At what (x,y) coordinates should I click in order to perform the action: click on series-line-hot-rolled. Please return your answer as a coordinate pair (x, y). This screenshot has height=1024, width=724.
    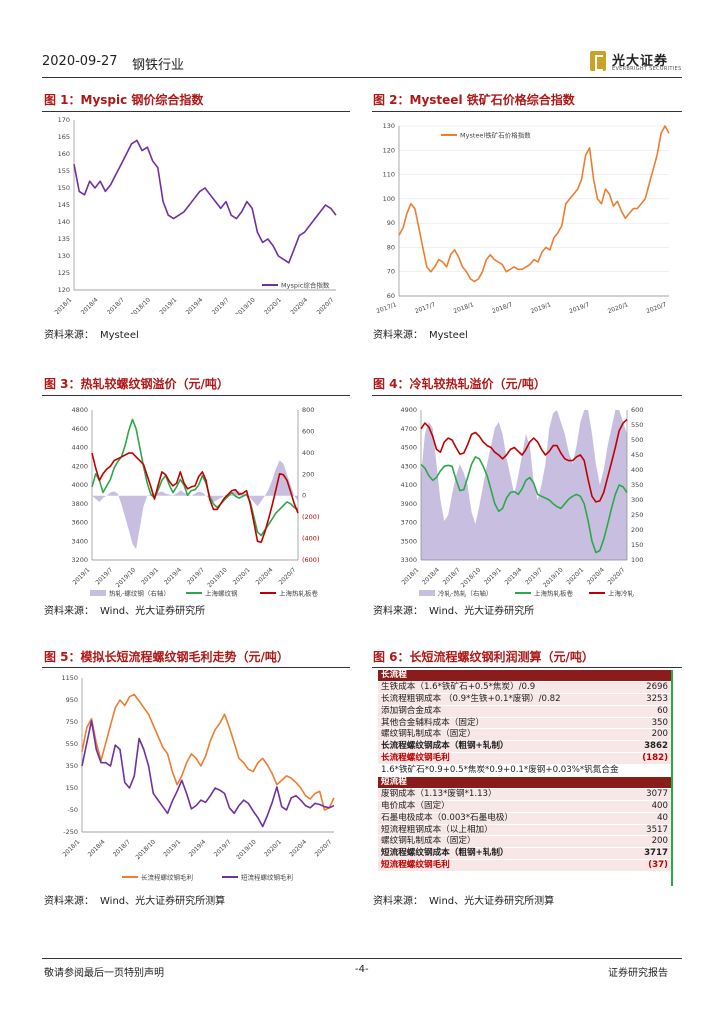
    Looking at the image, I should click on (195, 497).